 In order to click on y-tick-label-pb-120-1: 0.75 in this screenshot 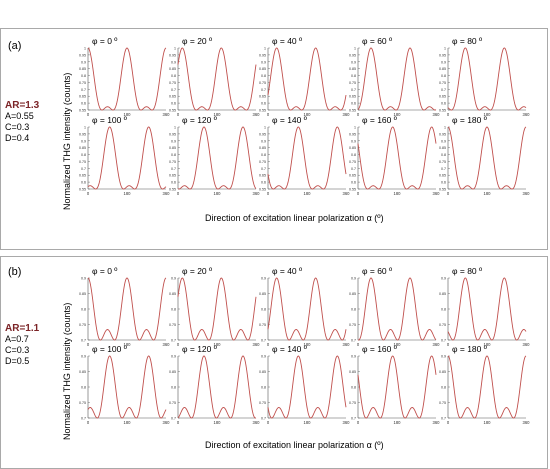, I will do `click(172, 403)`.